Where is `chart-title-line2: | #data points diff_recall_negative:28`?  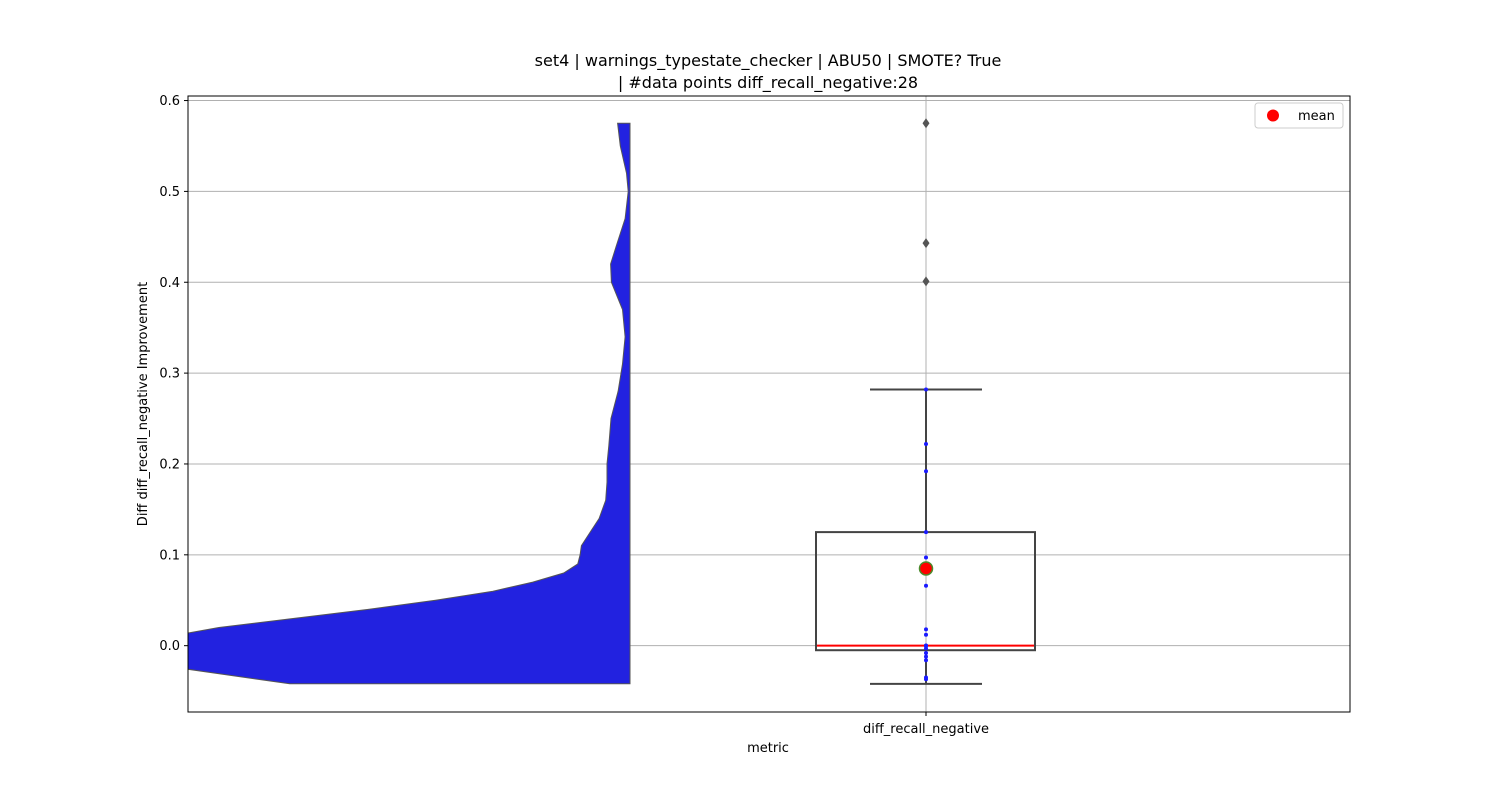
chart-title-line2: | #data points diff_recall_negative:28 is located at coordinates (768, 83).